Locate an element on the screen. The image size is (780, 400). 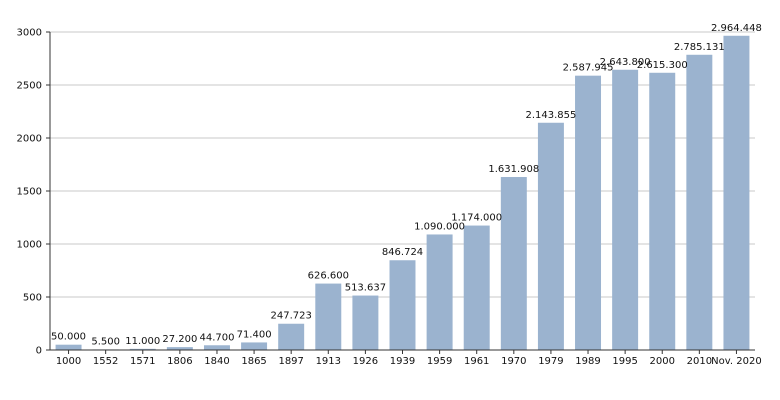
x-tick-label: 2010 is located at coordinates (699, 361).